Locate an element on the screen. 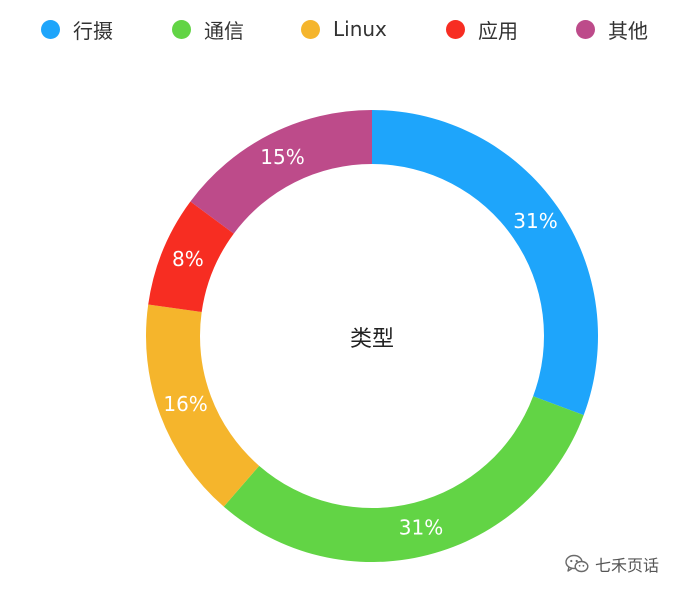 This screenshot has width=694, height=594. wechat-icon is located at coordinates (577, 563).